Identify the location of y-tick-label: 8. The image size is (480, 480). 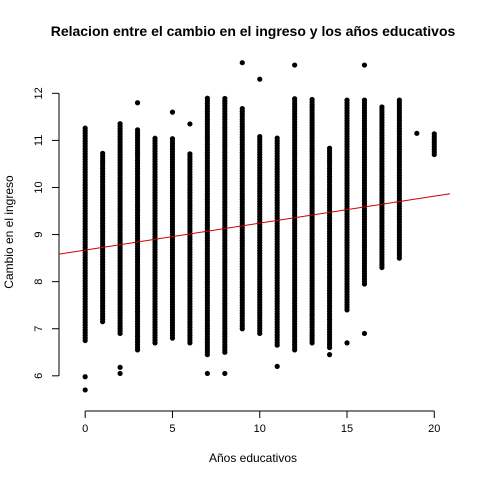
(39, 282).